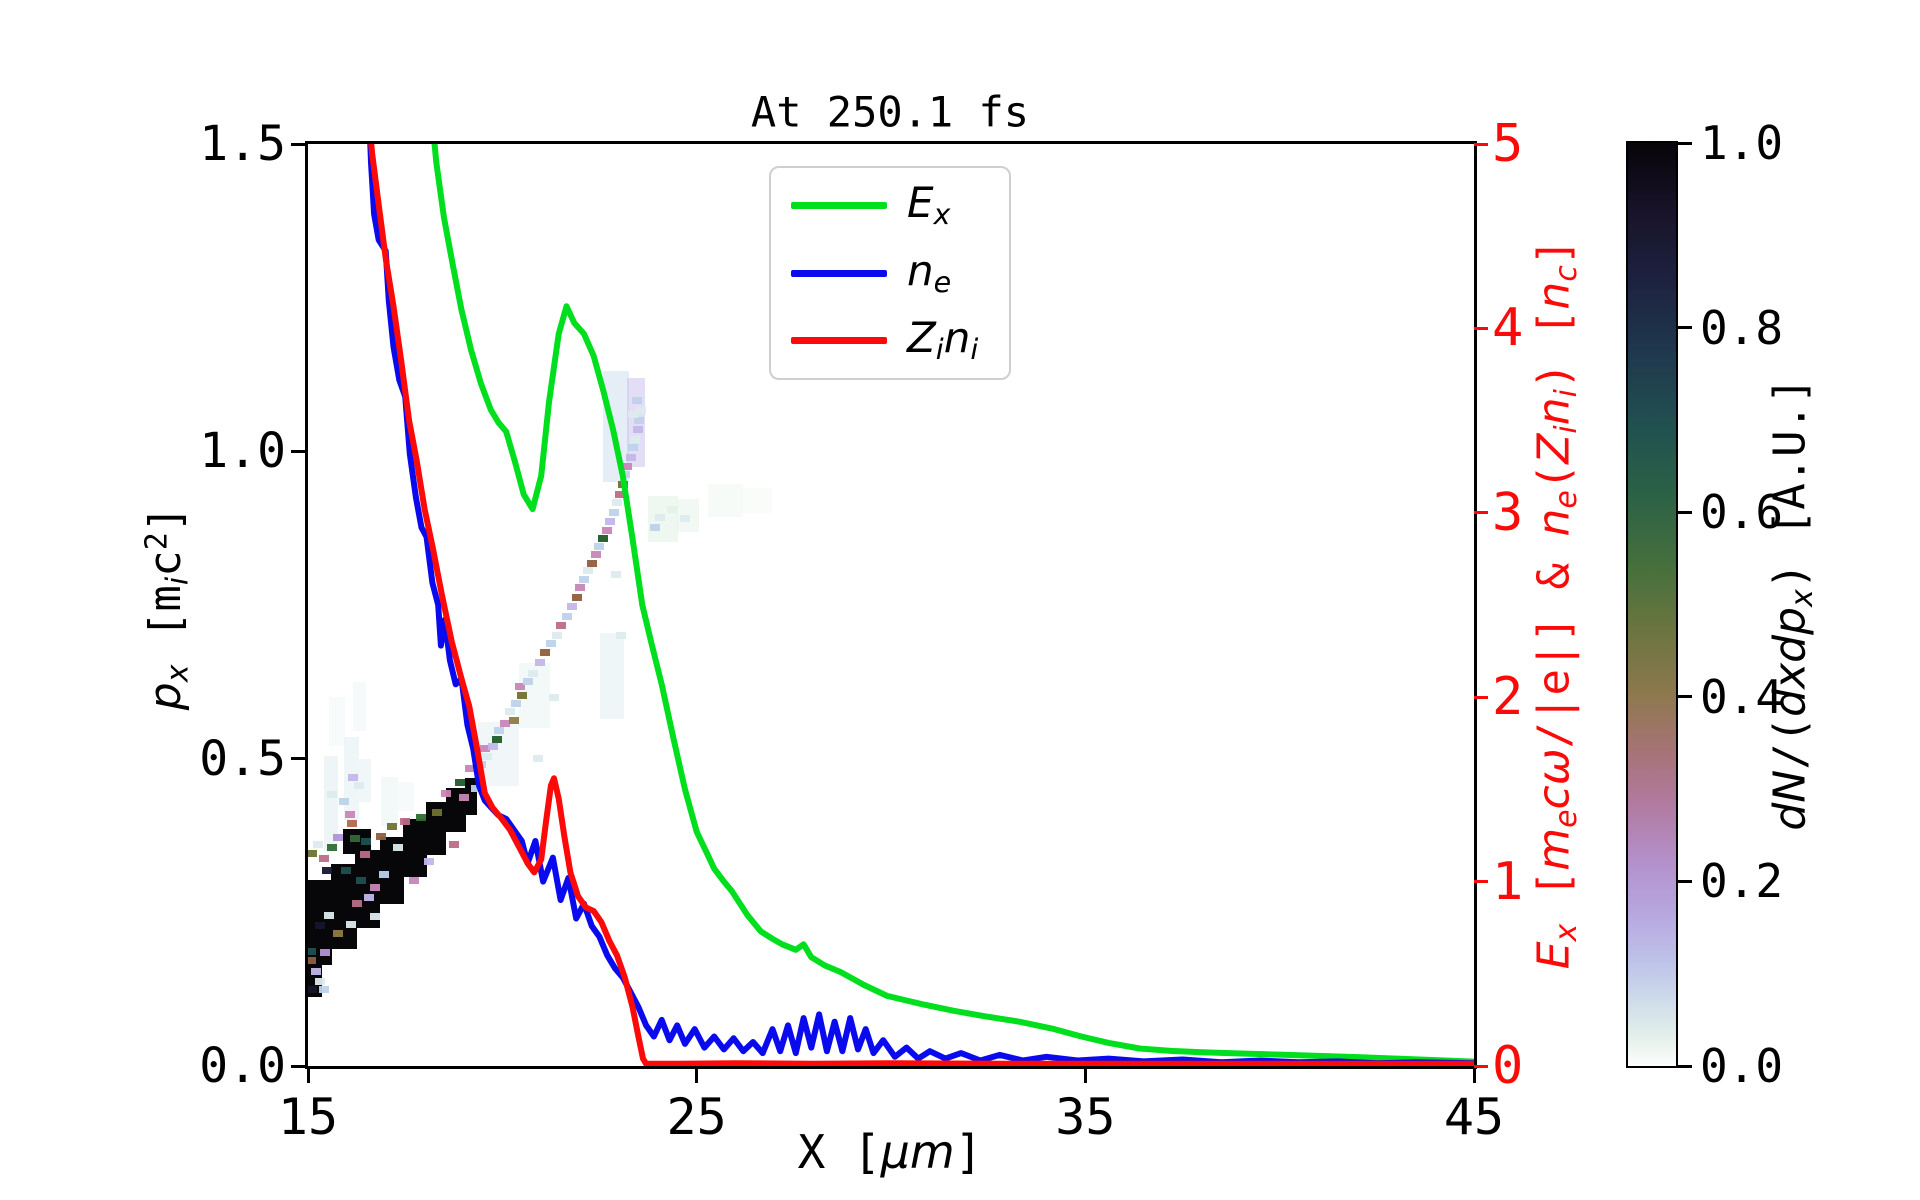 The width and height of the screenshot is (1920, 1200). What do you see at coordinates (890, 1152) in the screenshot?
I see `x-axis-label: X [μm]` at bounding box center [890, 1152].